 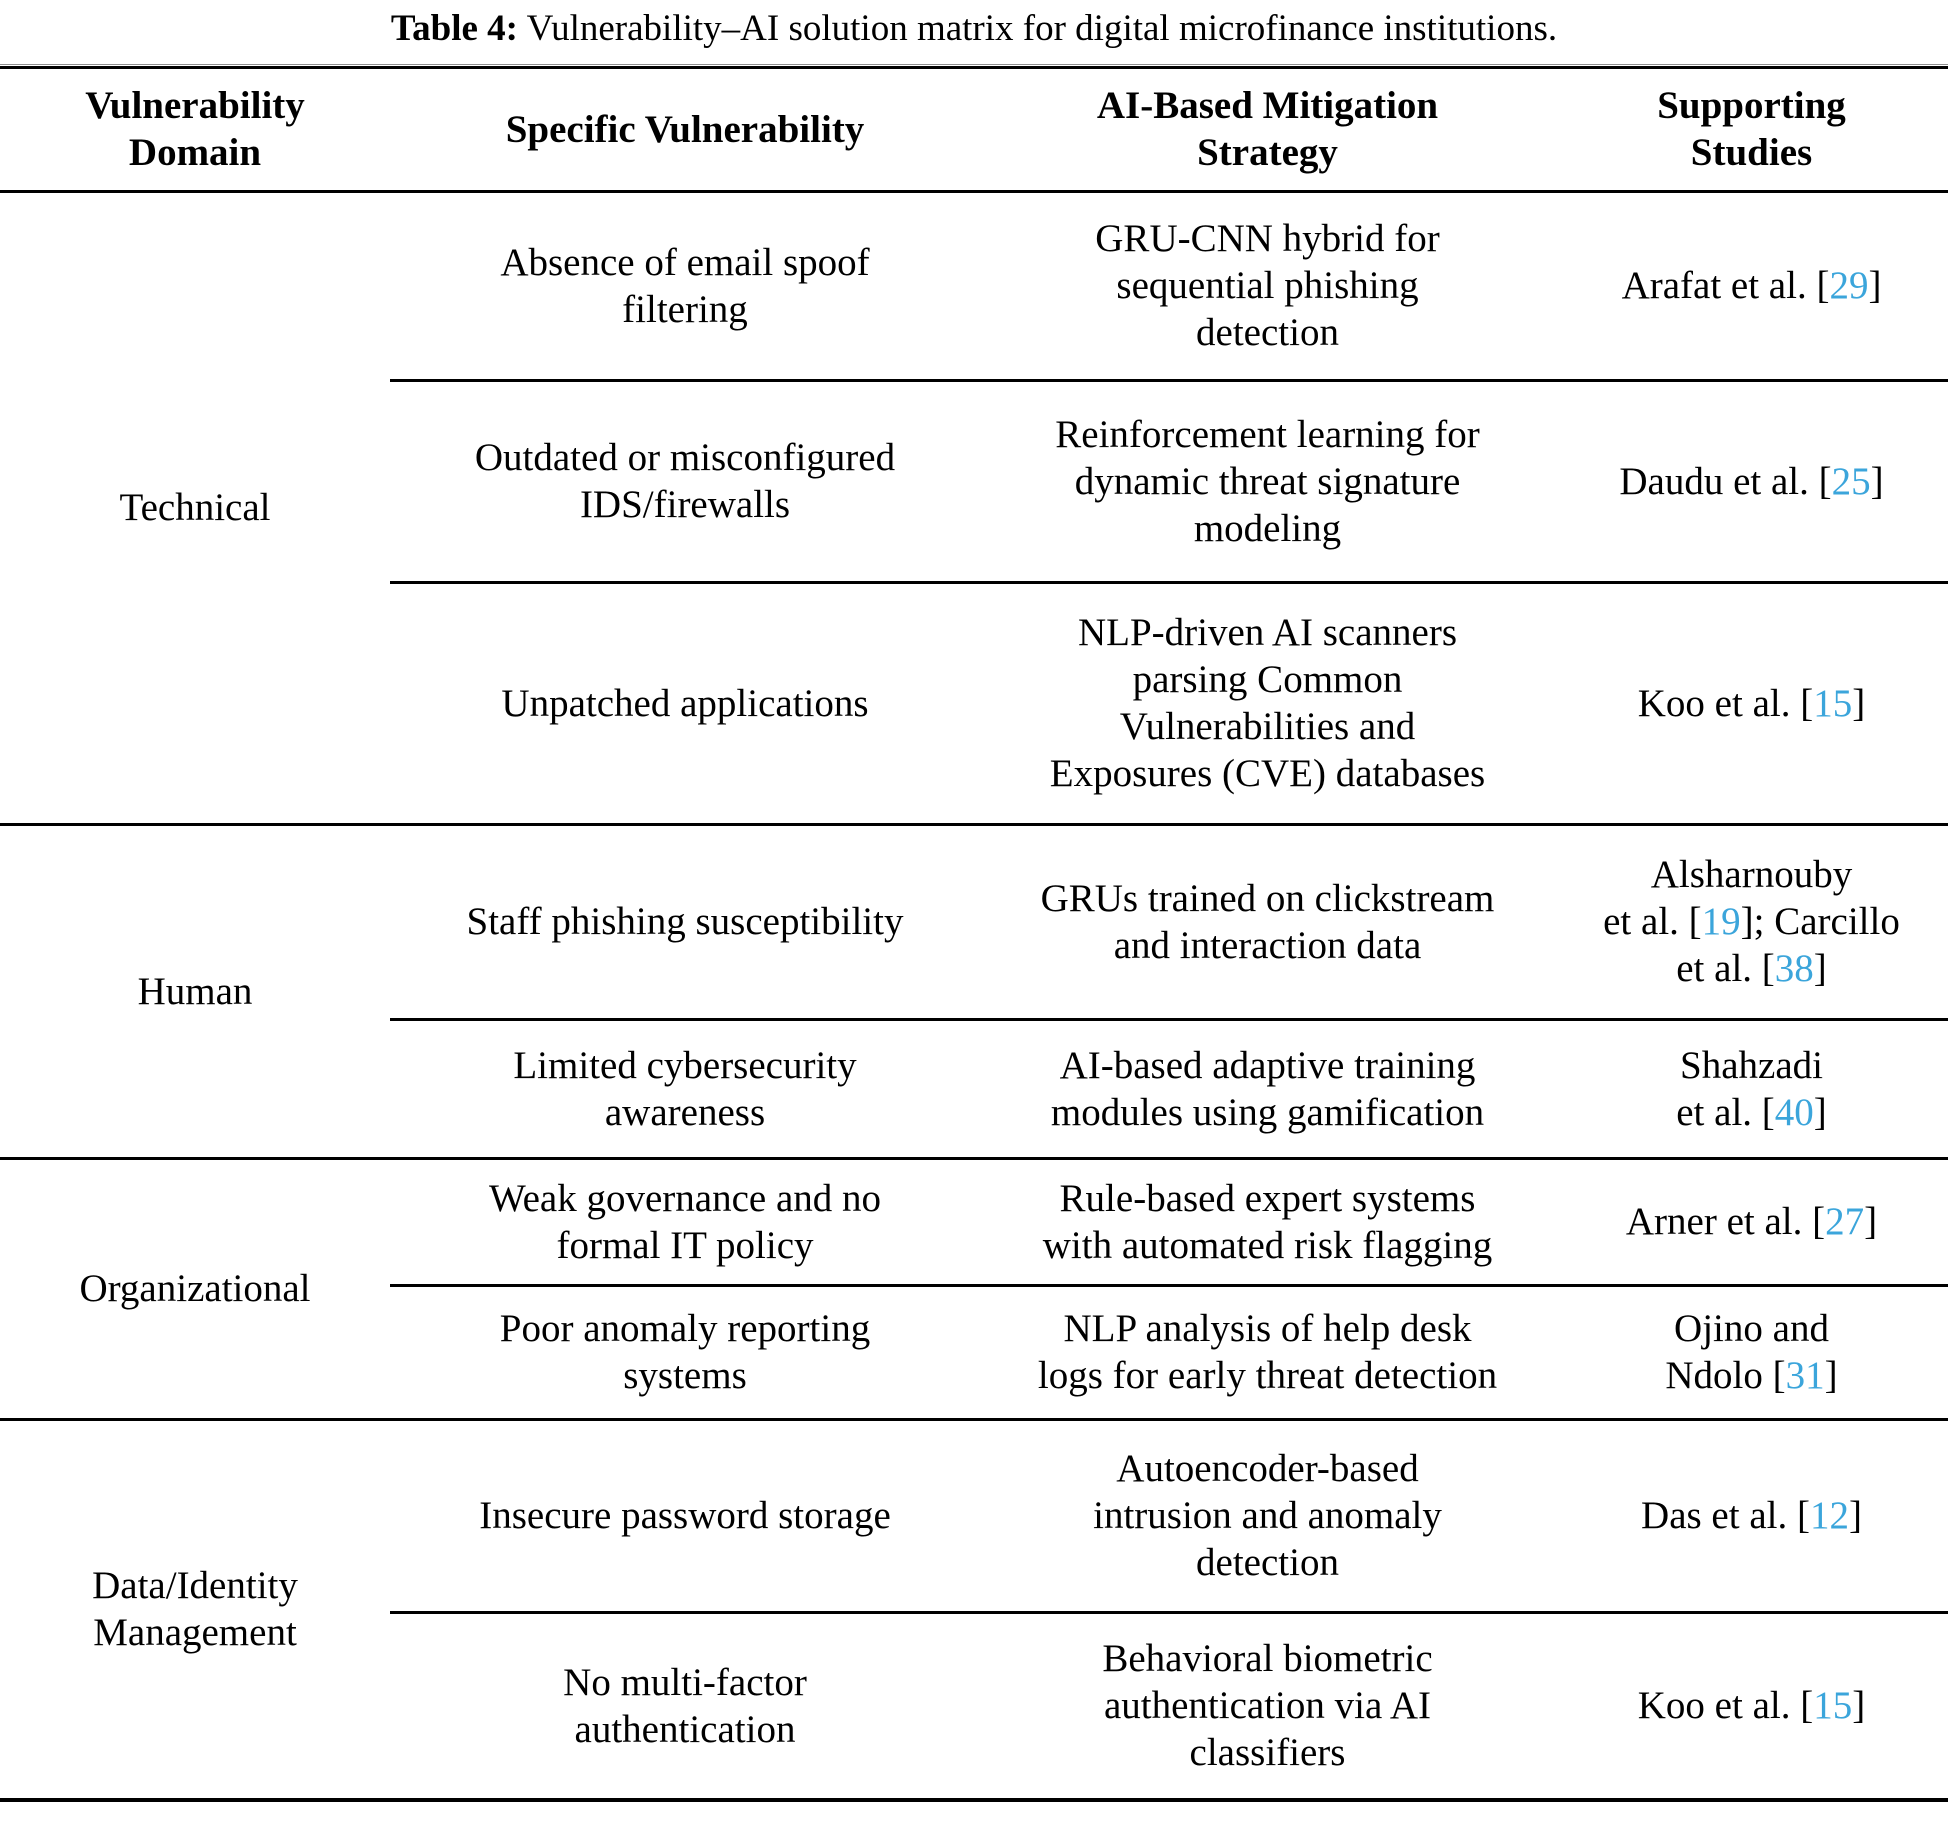 What do you see at coordinates (1725, 285) in the screenshot?
I see `citation-text: Arafat et al. [` at bounding box center [1725, 285].